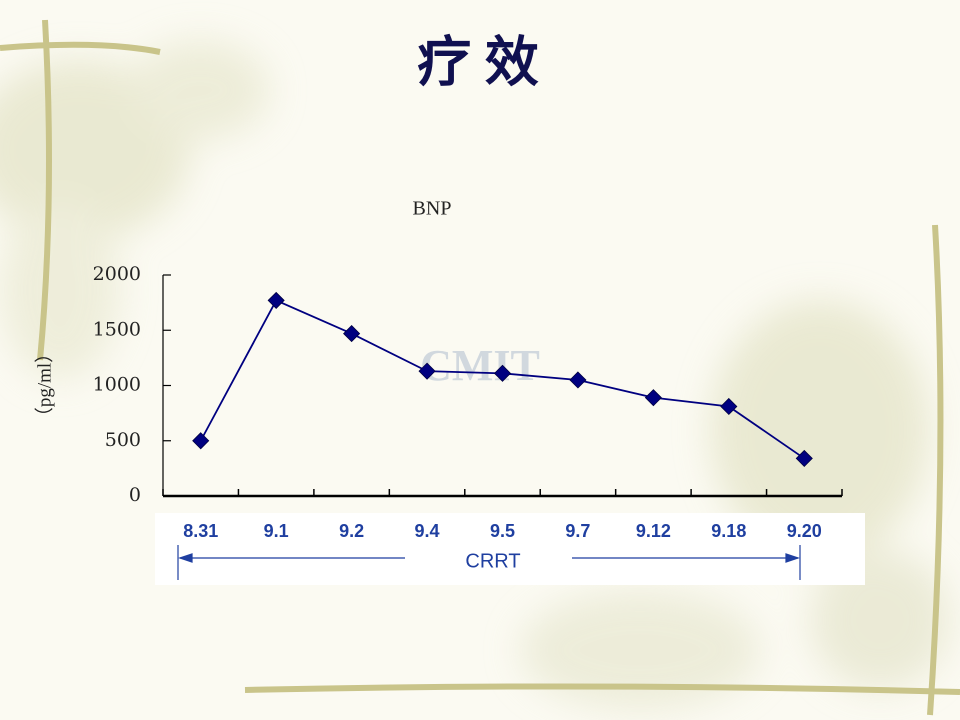 The width and height of the screenshot is (960, 720). What do you see at coordinates (478, 62) in the screenshot?
I see `slide-title: 疗 效` at bounding box center [478, 62].